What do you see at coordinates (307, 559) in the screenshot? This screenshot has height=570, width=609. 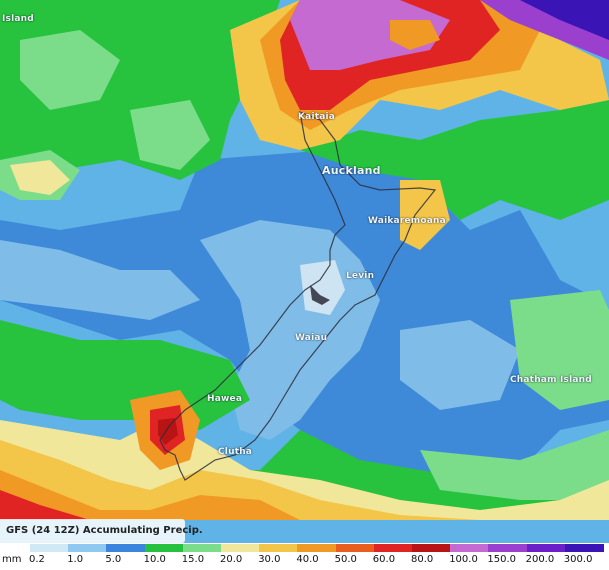 I see `legend-tick-label: 40.0` at bounding box center [307, 559].